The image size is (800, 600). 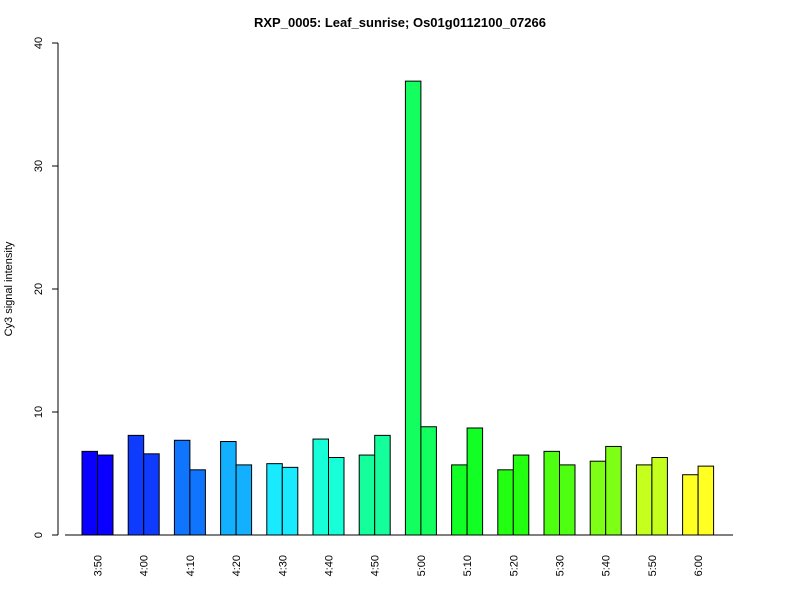 What do you see at coordinates (422, 565) in the screenshot?
I see `x-tick-label: 5:00` at bounding box center [422, 565].